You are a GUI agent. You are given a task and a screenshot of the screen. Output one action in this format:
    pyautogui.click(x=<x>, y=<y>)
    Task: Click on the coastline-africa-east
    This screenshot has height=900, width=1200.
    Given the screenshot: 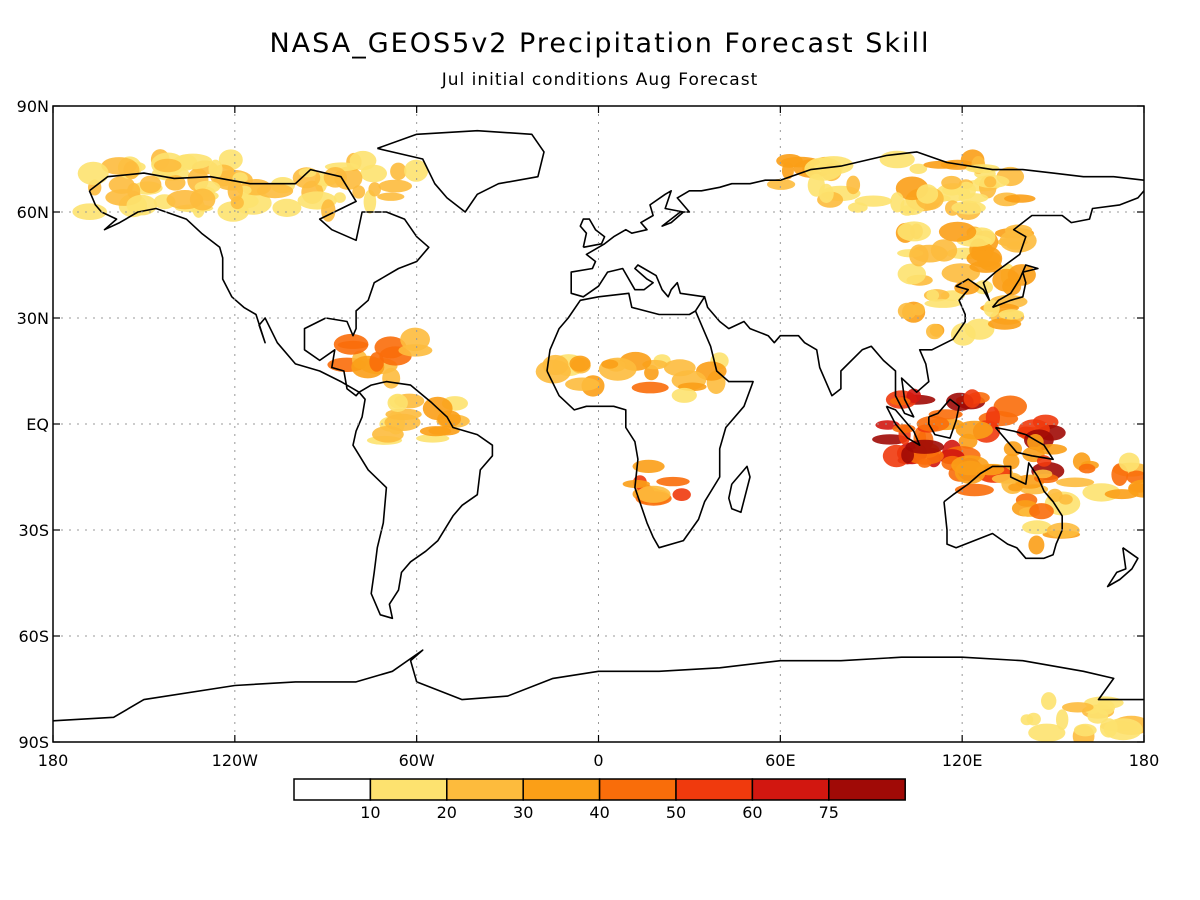 What is the action you would take?
    pyautogui.click(x=650, y=429)
    